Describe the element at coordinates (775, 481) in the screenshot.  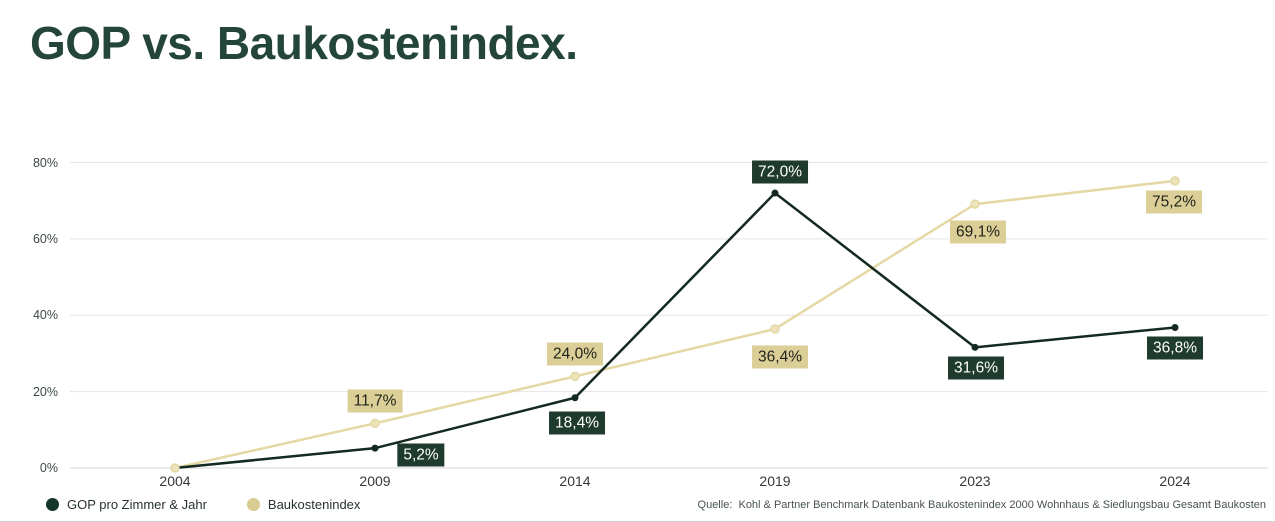
I see `x-axis-tick-label: 2019` at that location.